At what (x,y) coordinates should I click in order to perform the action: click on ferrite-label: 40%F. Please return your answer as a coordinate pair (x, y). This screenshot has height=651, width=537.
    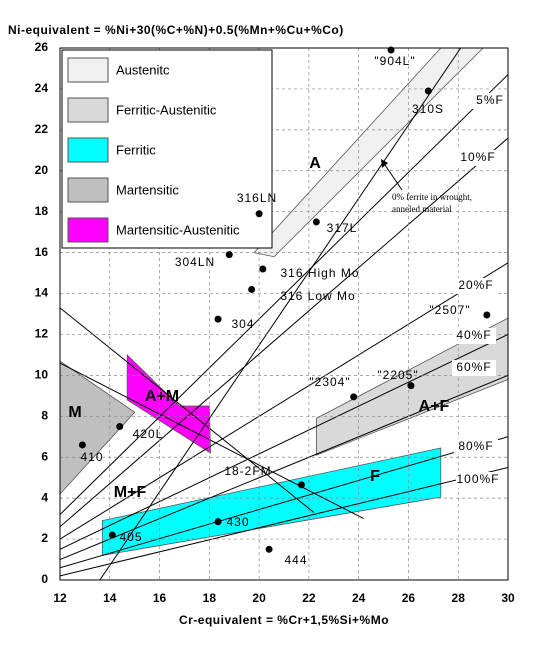
    Looking at the image, I should click on (473, 335).